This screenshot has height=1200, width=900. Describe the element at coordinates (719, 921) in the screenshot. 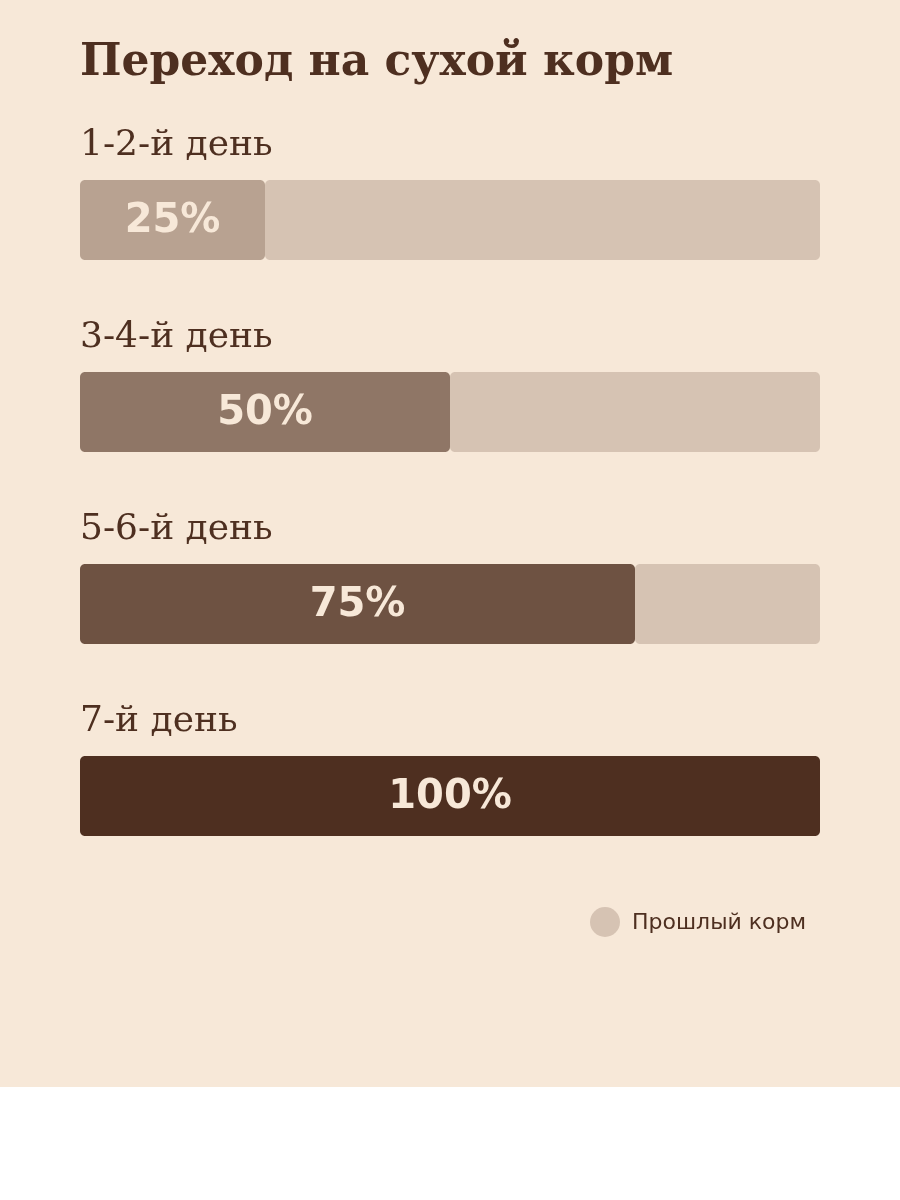

I see `legend-label: Прошлый корм` at that location.